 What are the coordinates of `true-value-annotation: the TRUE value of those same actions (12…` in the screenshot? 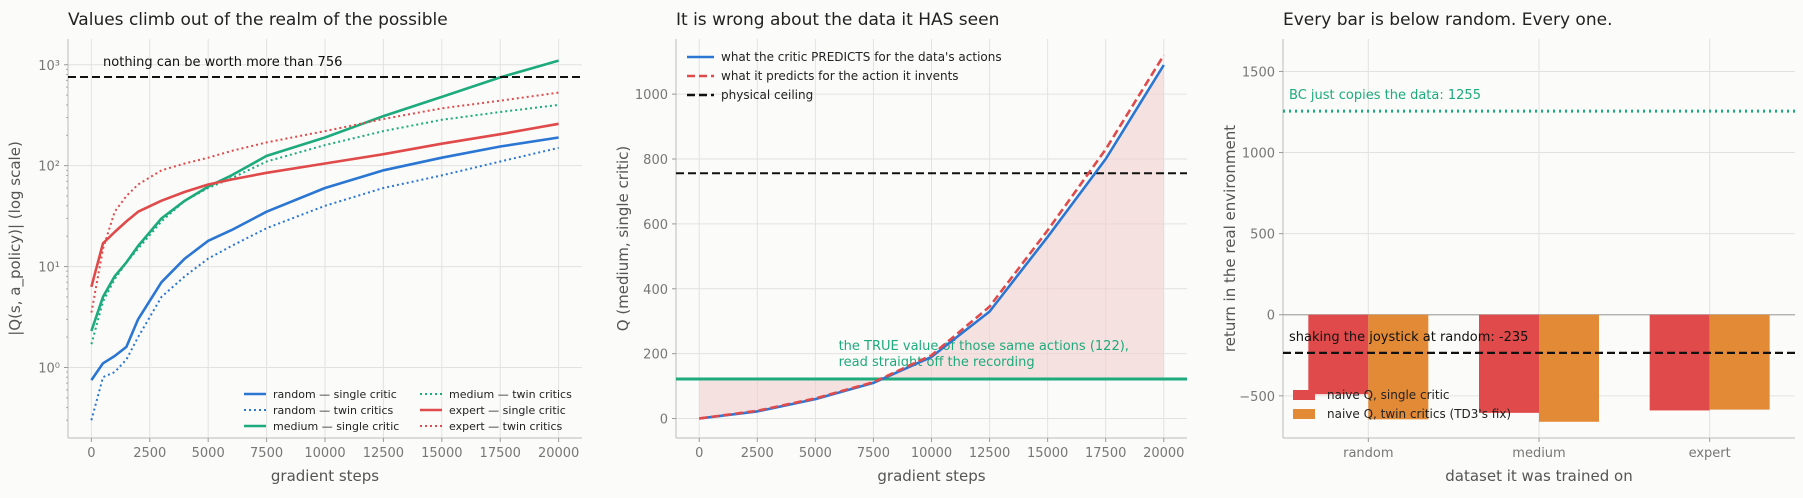 It's located at (984, 346).